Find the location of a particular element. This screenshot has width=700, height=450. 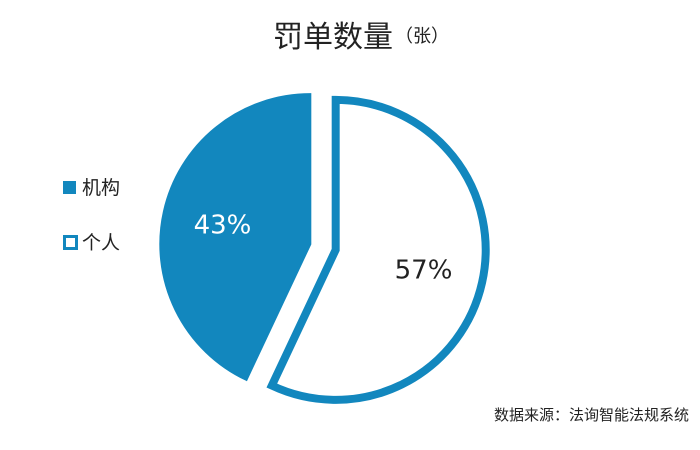

legend-swatch-geren is located at coordinates (70, 242).